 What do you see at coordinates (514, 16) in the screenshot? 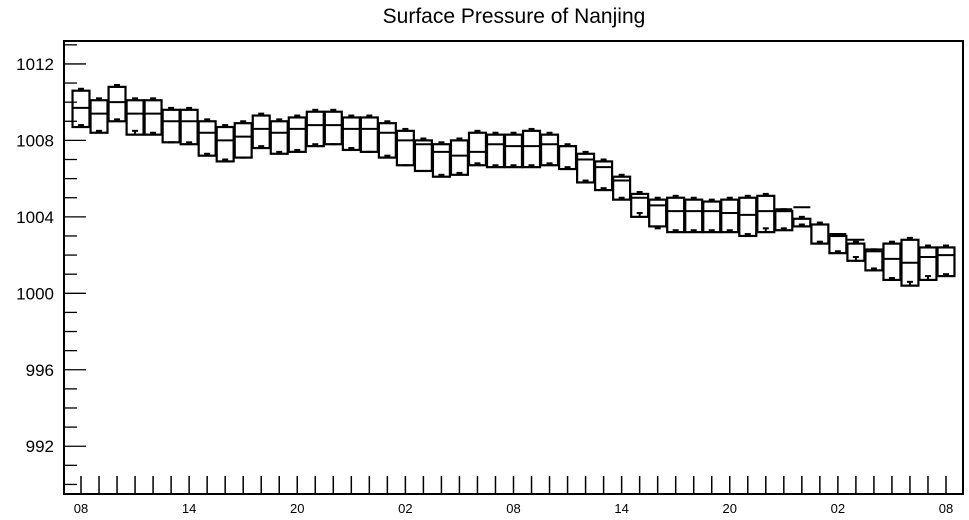
I see `chart-title: Surface Pressure of Nanjing` at bounding box center [514, 16].